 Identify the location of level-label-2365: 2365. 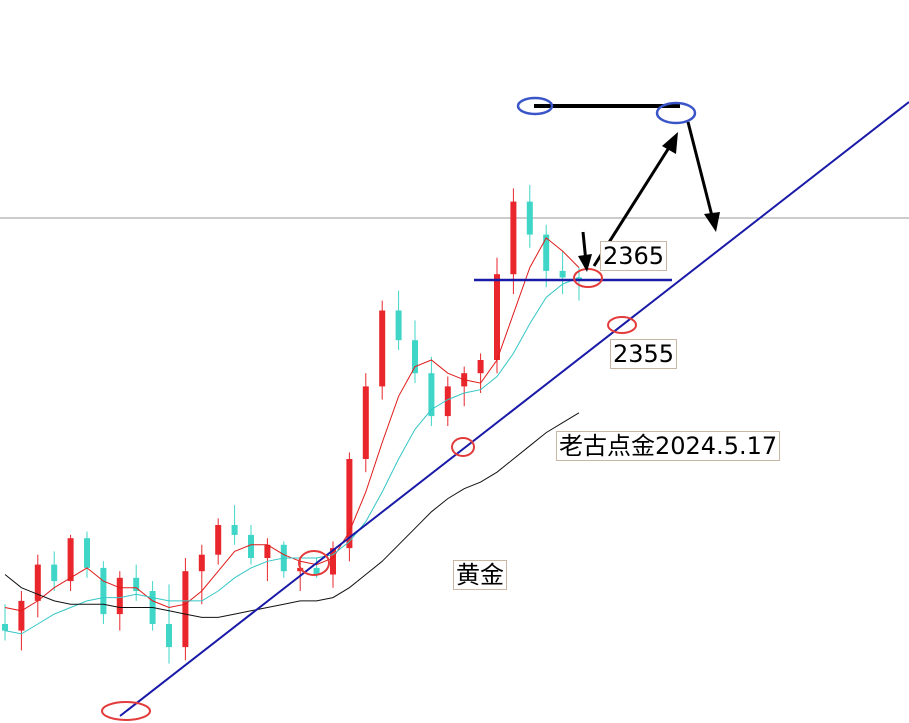
(634, 256).